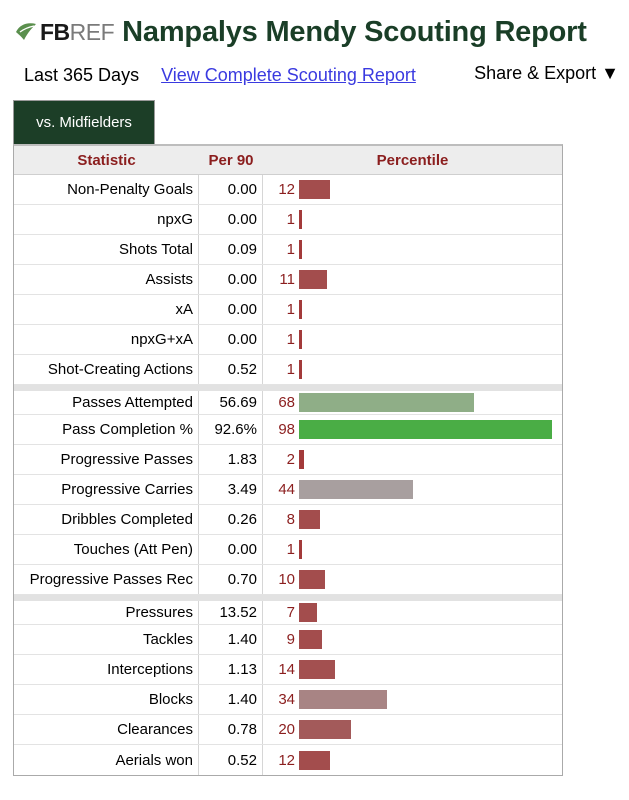 This screenshot has height=800, width=629. I want to click on statistic-cell: npxG+xA, so click(106, 339).